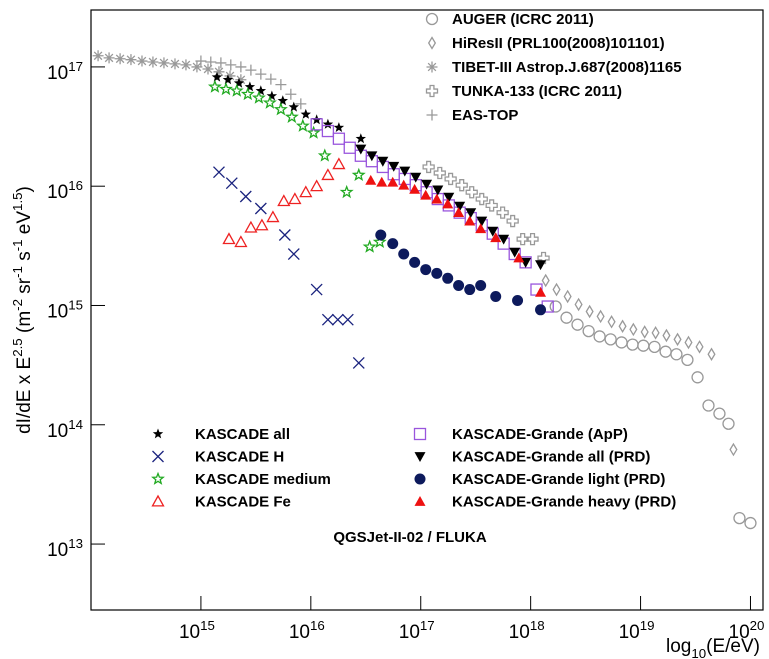 The height and width of the screenshot is (659, 769). I want to click on y-tick-label: 1013, so click(65, 548).